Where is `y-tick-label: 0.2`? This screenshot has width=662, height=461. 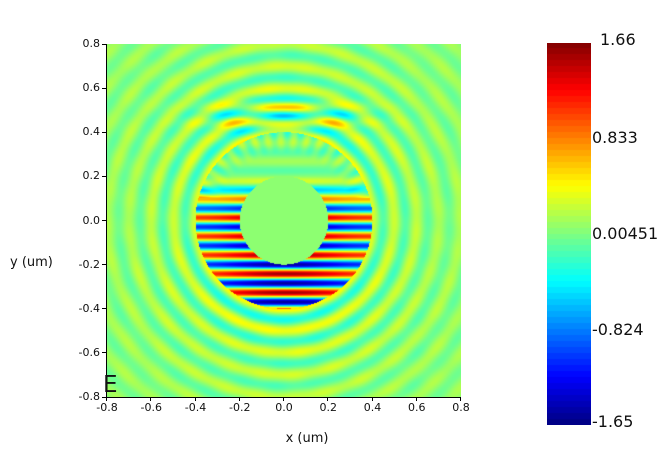
y-tick-label: 0.2 is located at coordinates (91, 176).